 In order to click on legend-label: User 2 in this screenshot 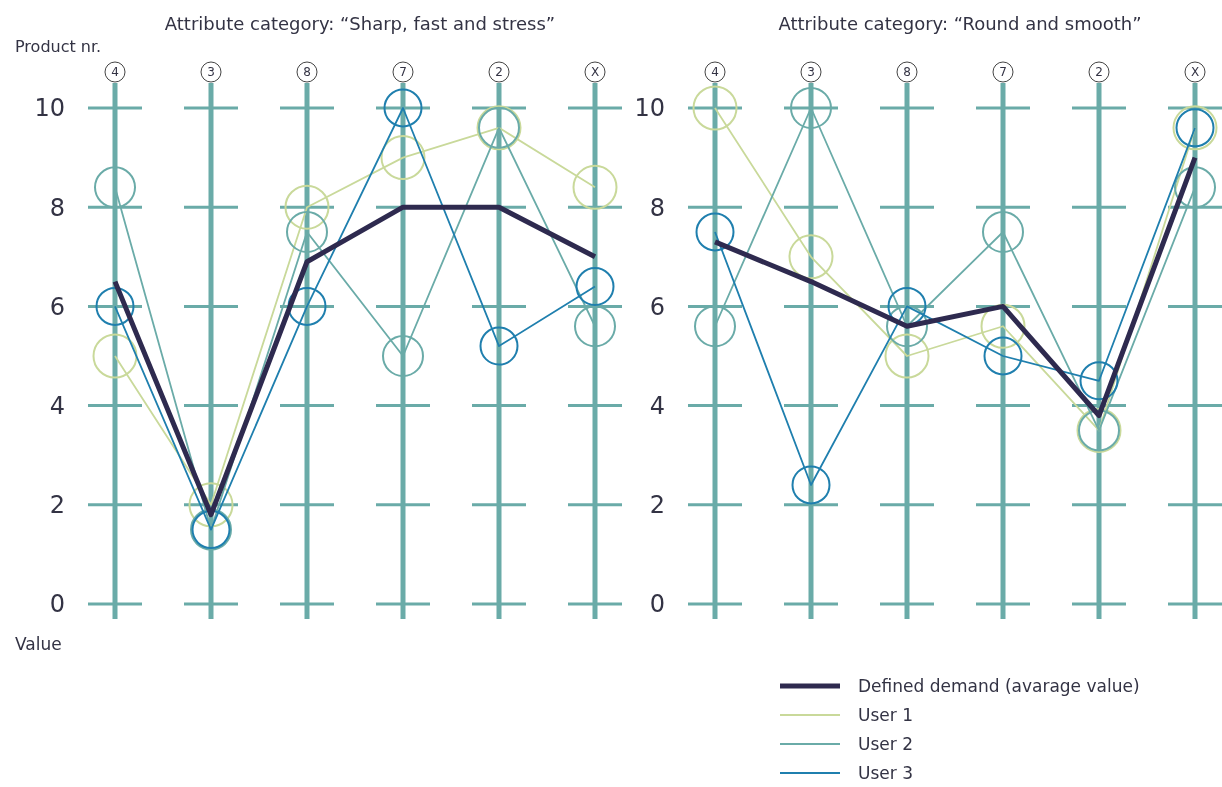, I will do `click(885, 743)`.